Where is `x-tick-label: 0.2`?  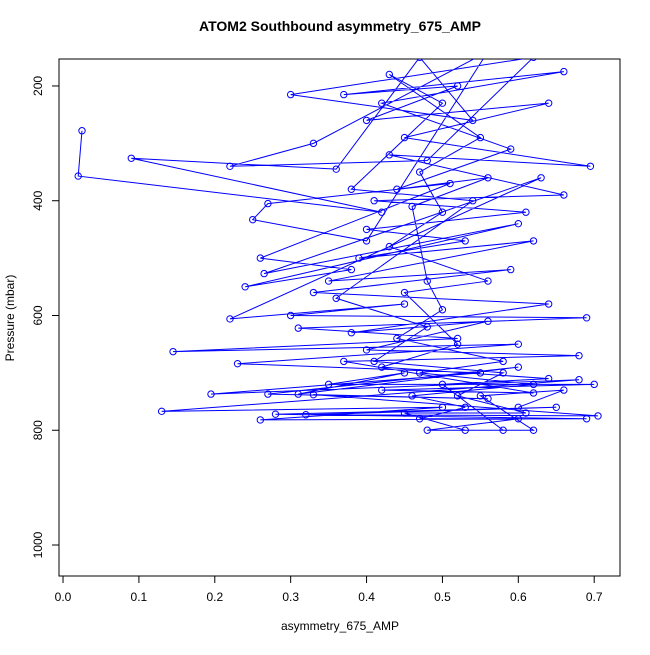
x-tick-label: 0.2 is located at coordinates (214, 597).